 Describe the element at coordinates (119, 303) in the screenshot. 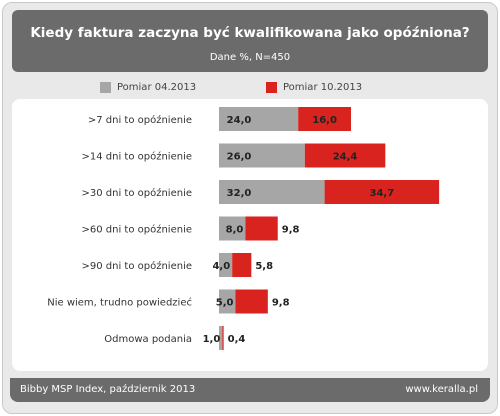

I see `category-label: Nie wiem, trudno powiedzieć` at that location.